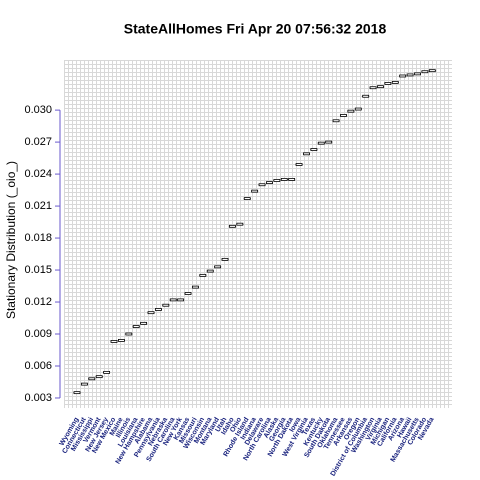 The image size is (480, 480). I want to click on y-tick-label: 0.030, so click(38, 110).